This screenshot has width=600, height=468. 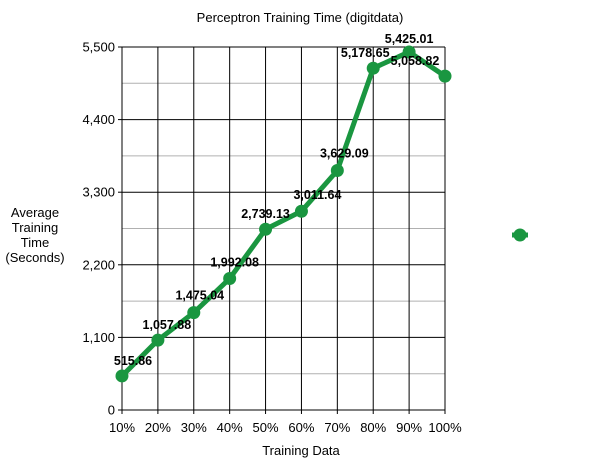 What do you see at coordinates (194, 427) in the screenshot?
I see `x-tick-label: 30%` at bounding box center [194, 427].